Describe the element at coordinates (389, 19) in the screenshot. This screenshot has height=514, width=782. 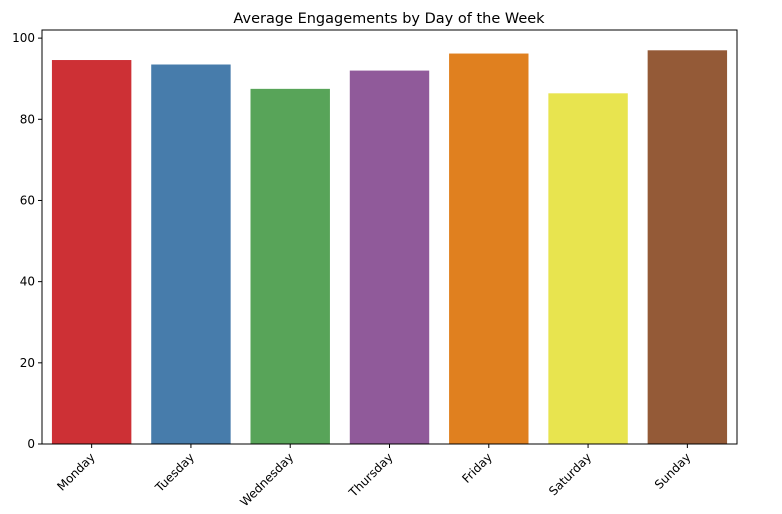
I see `chart-title: Average Engagements by Day of the Week` at that location.